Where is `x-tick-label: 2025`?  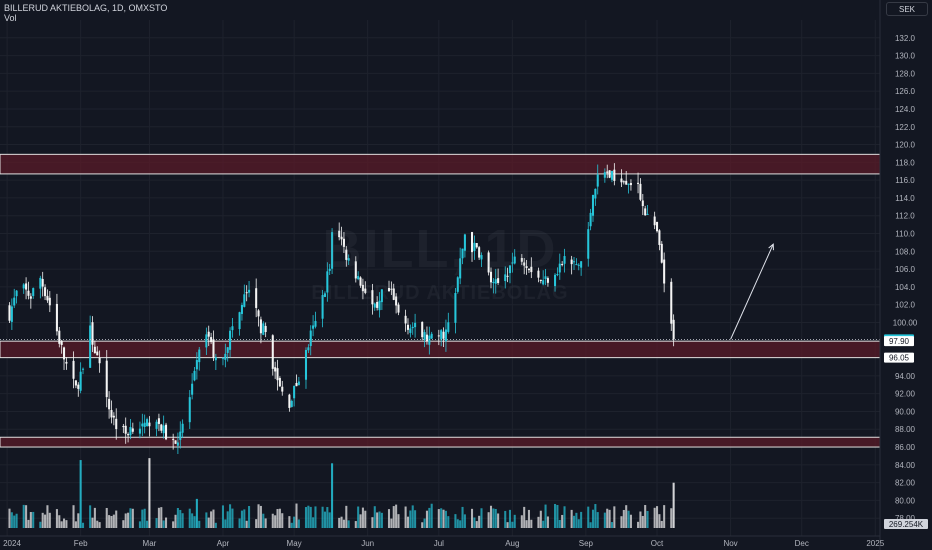
x-tick-label: 2025 is located at coordinates (875, 543).